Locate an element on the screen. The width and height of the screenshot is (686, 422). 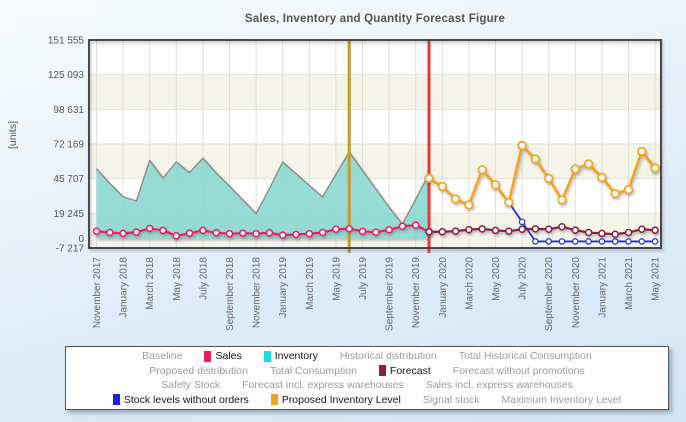
svg-text: March 2021 is located at coordinates (629, 283).